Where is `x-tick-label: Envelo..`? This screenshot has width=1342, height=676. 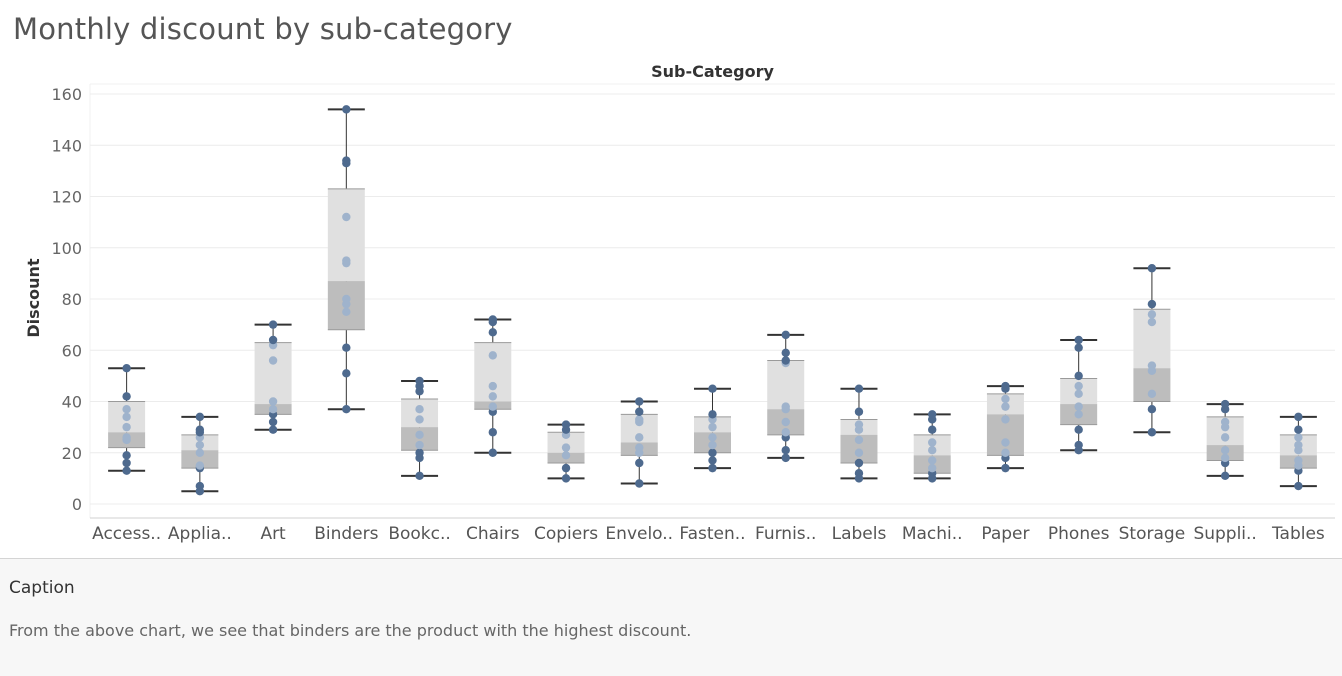 x-tick-label: Envelo.. is located at coordinates (639, 534).